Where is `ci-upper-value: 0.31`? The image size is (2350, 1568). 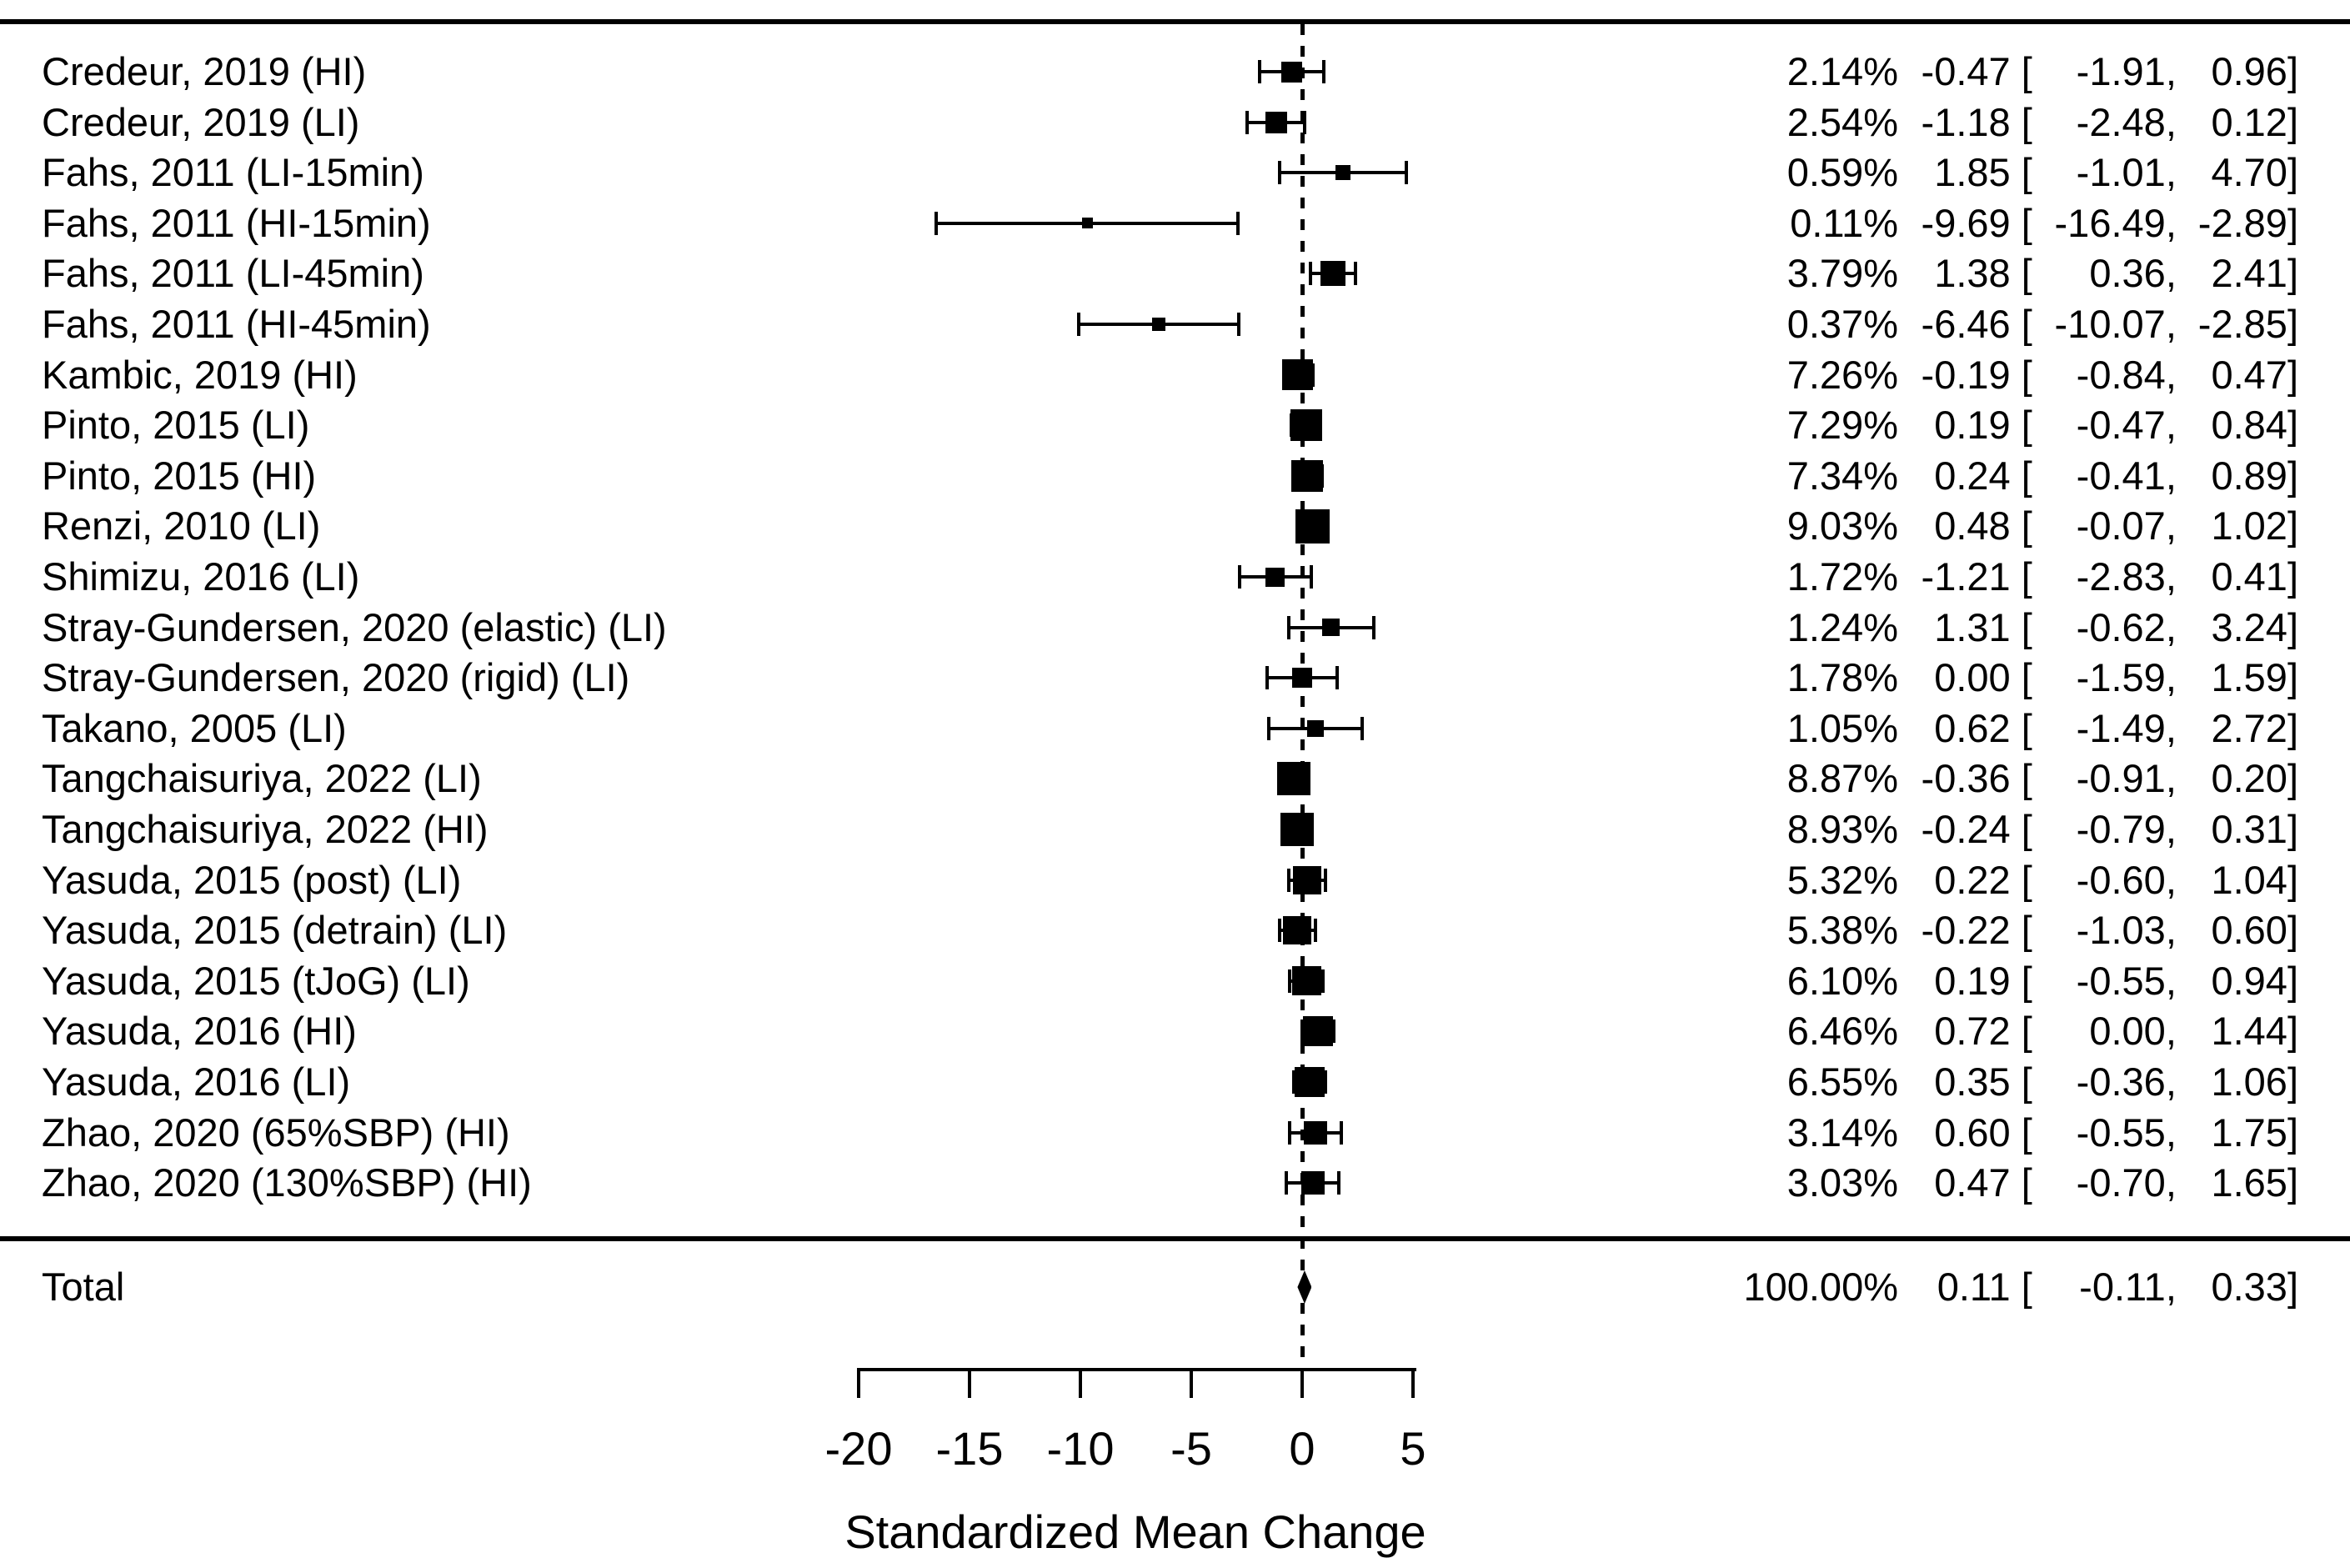
ci-upper-value: 0.31 is located at coordinates (2249, 829).